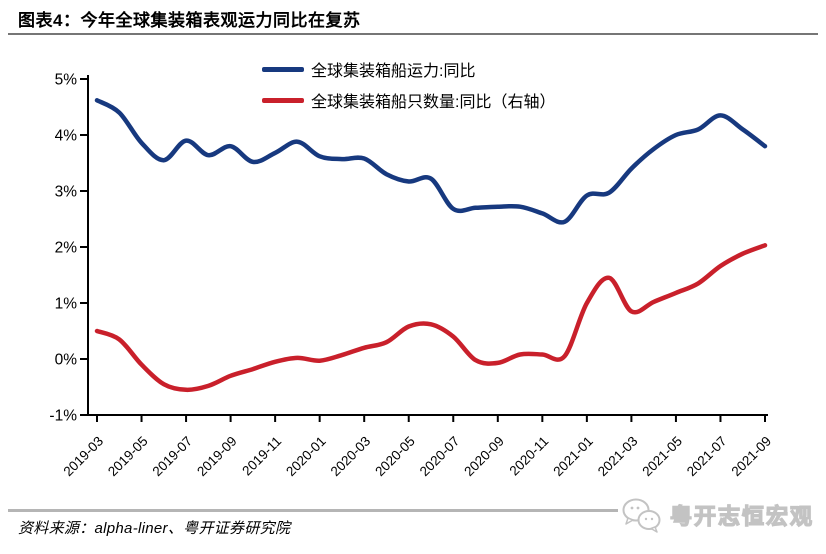 The height and width of the screenshot is (554, 826). Describe the element at coordinates (351, 457) in the screenshot. I see `x-tick-label: 2020-03` at that location.